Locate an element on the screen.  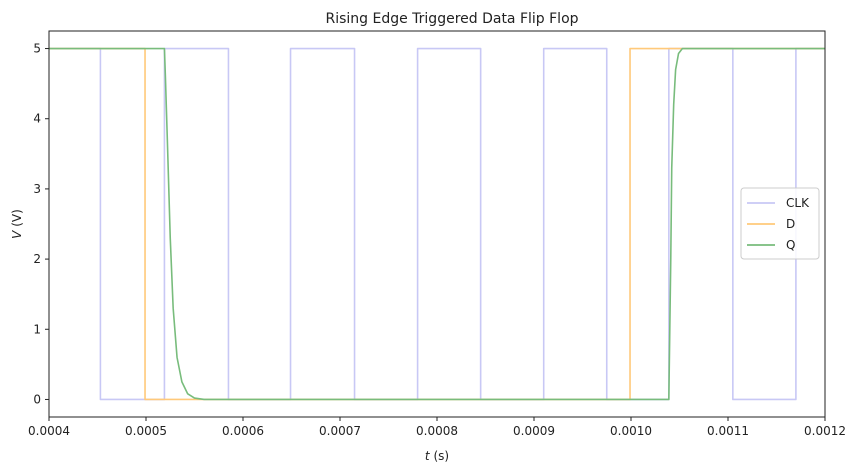
legend: CLK DQ is located at coordinates (780, 223).